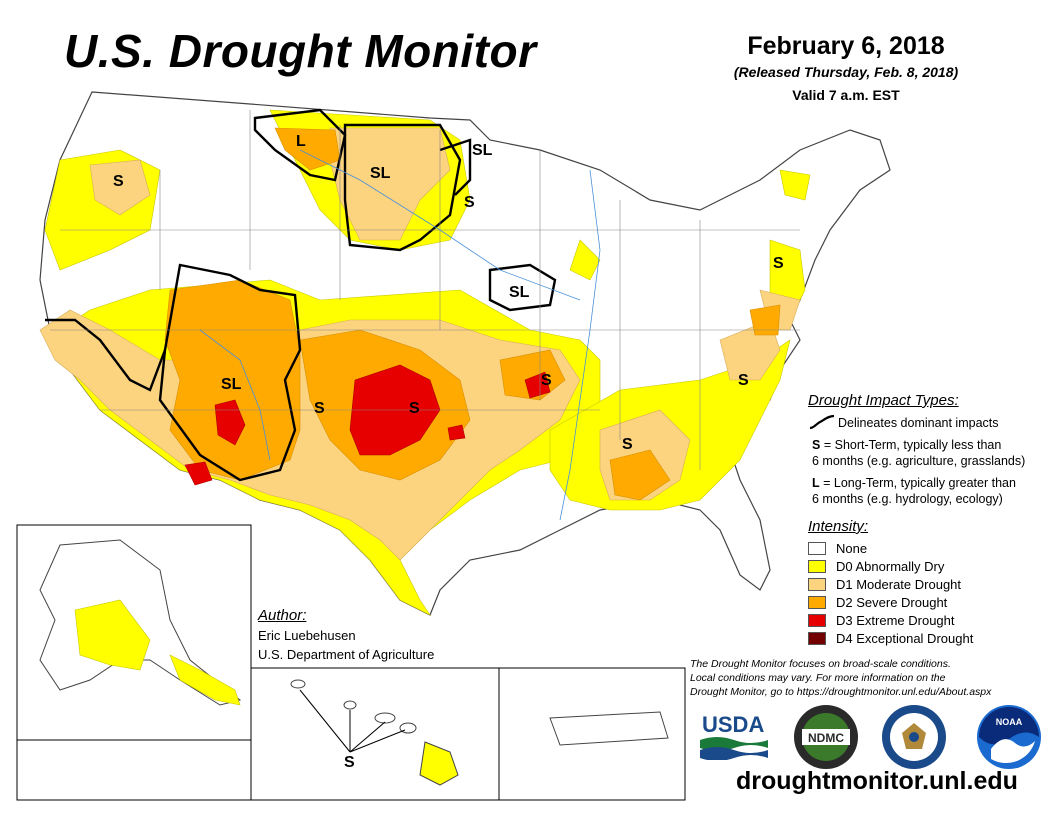 This screenshot has height=816, width=1056. What do you see at coordinates (846, 72) in the screenshot?
I see `release-date: (Released Thursday, Feb. 8, 2018)` at bounding box center [846, 72].